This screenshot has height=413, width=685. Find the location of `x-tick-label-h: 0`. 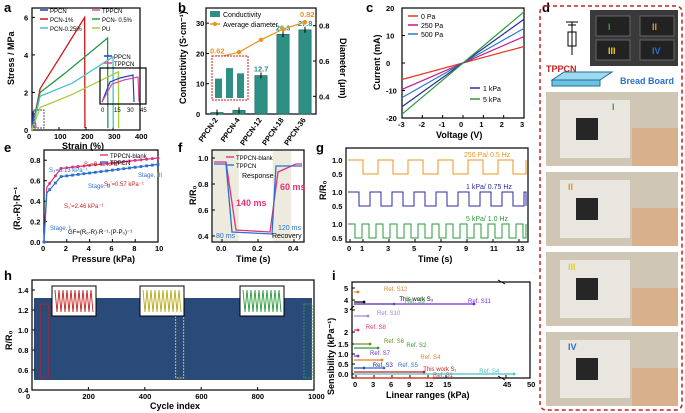

x-tick-label-h: 0 is located at coordinates (28, 396).